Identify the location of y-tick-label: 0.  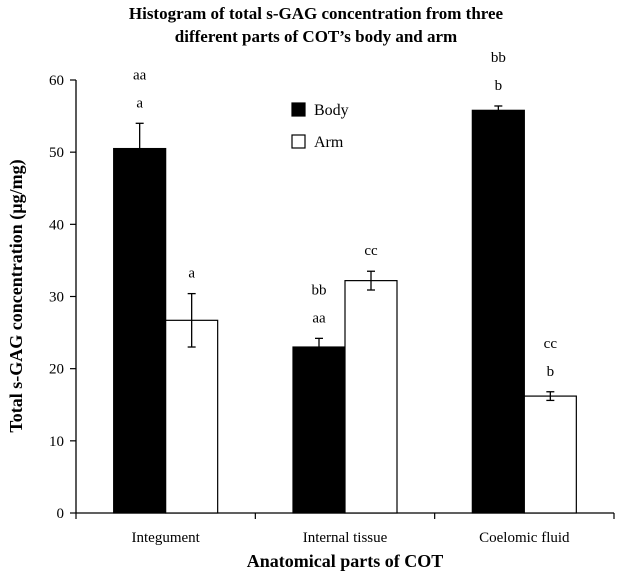
(61, 514).